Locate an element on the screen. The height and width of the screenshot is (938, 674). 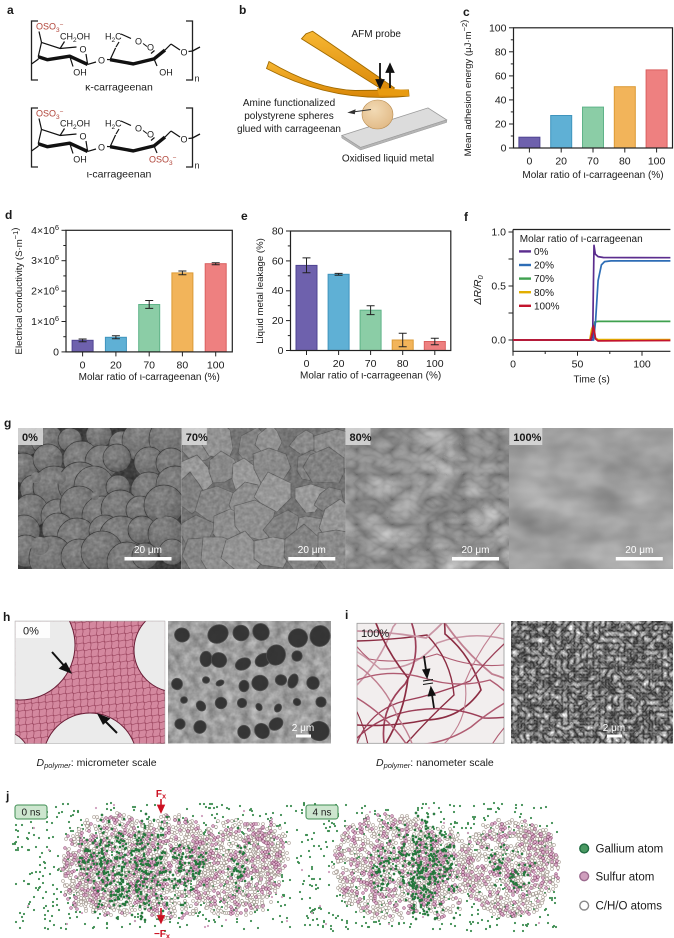
svg-text: −Fx is located at coordinates (162, 933).